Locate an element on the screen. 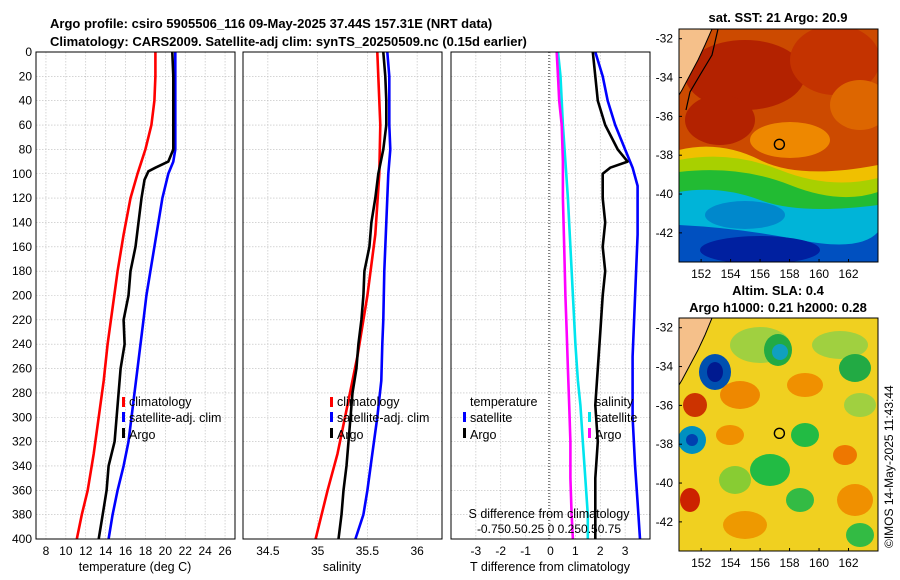 The height and width of the screenshot is (580, 900). legend-label-s-argo: Argo is located at coordinates (608, 435).